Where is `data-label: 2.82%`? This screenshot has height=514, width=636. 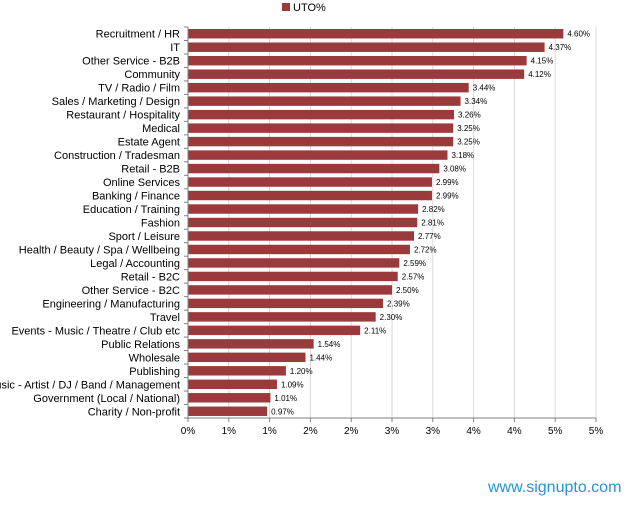 data-label: 2.82% is located at coordinates (433, 209).